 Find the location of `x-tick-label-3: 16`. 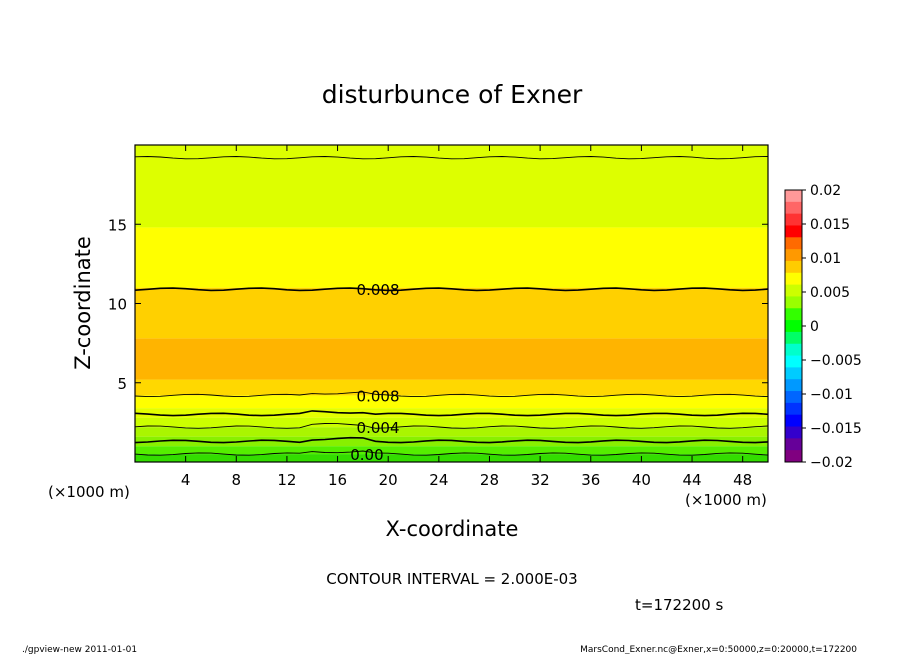

x-tick-label-3: 16 is located at coordinates (337, 480).